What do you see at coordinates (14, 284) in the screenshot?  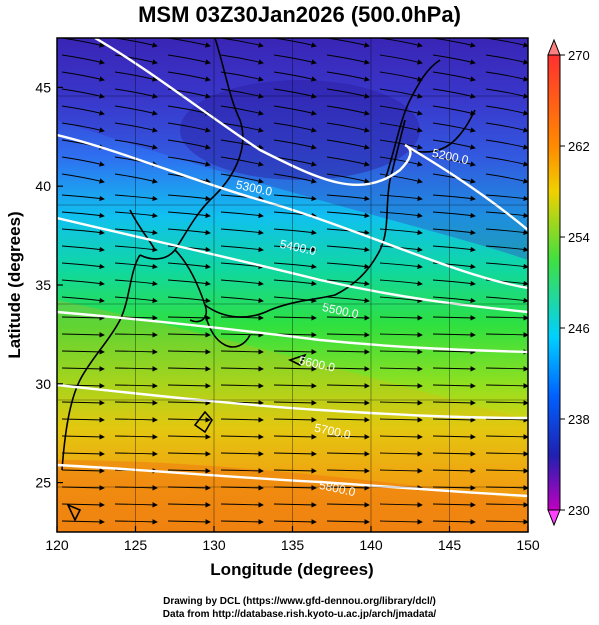 I see `y-axis-label: Latitude (degrees)` at bounding box center [14, 284].